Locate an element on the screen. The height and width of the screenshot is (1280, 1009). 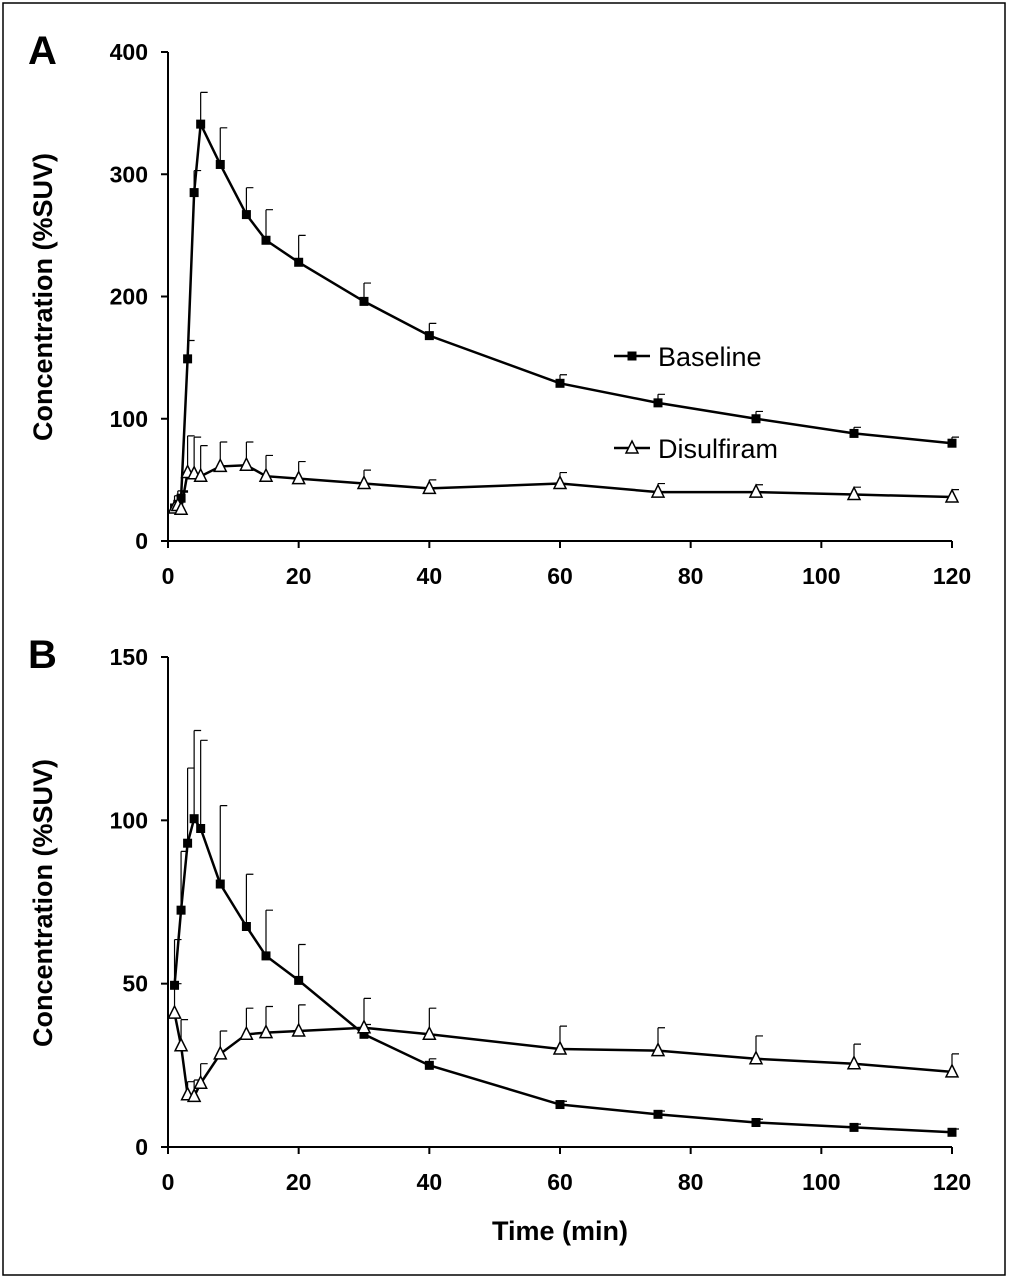
panel-a-x-tick-label: 60 is located at coordinates (560, 576).